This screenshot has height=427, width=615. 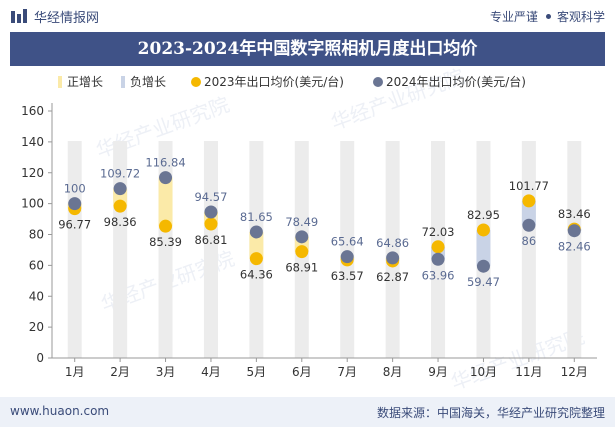 What do you see at coordinates (528, 372) in the screenshot?
I see `x-tick-label: 11月` at bounding box center [528, 372].